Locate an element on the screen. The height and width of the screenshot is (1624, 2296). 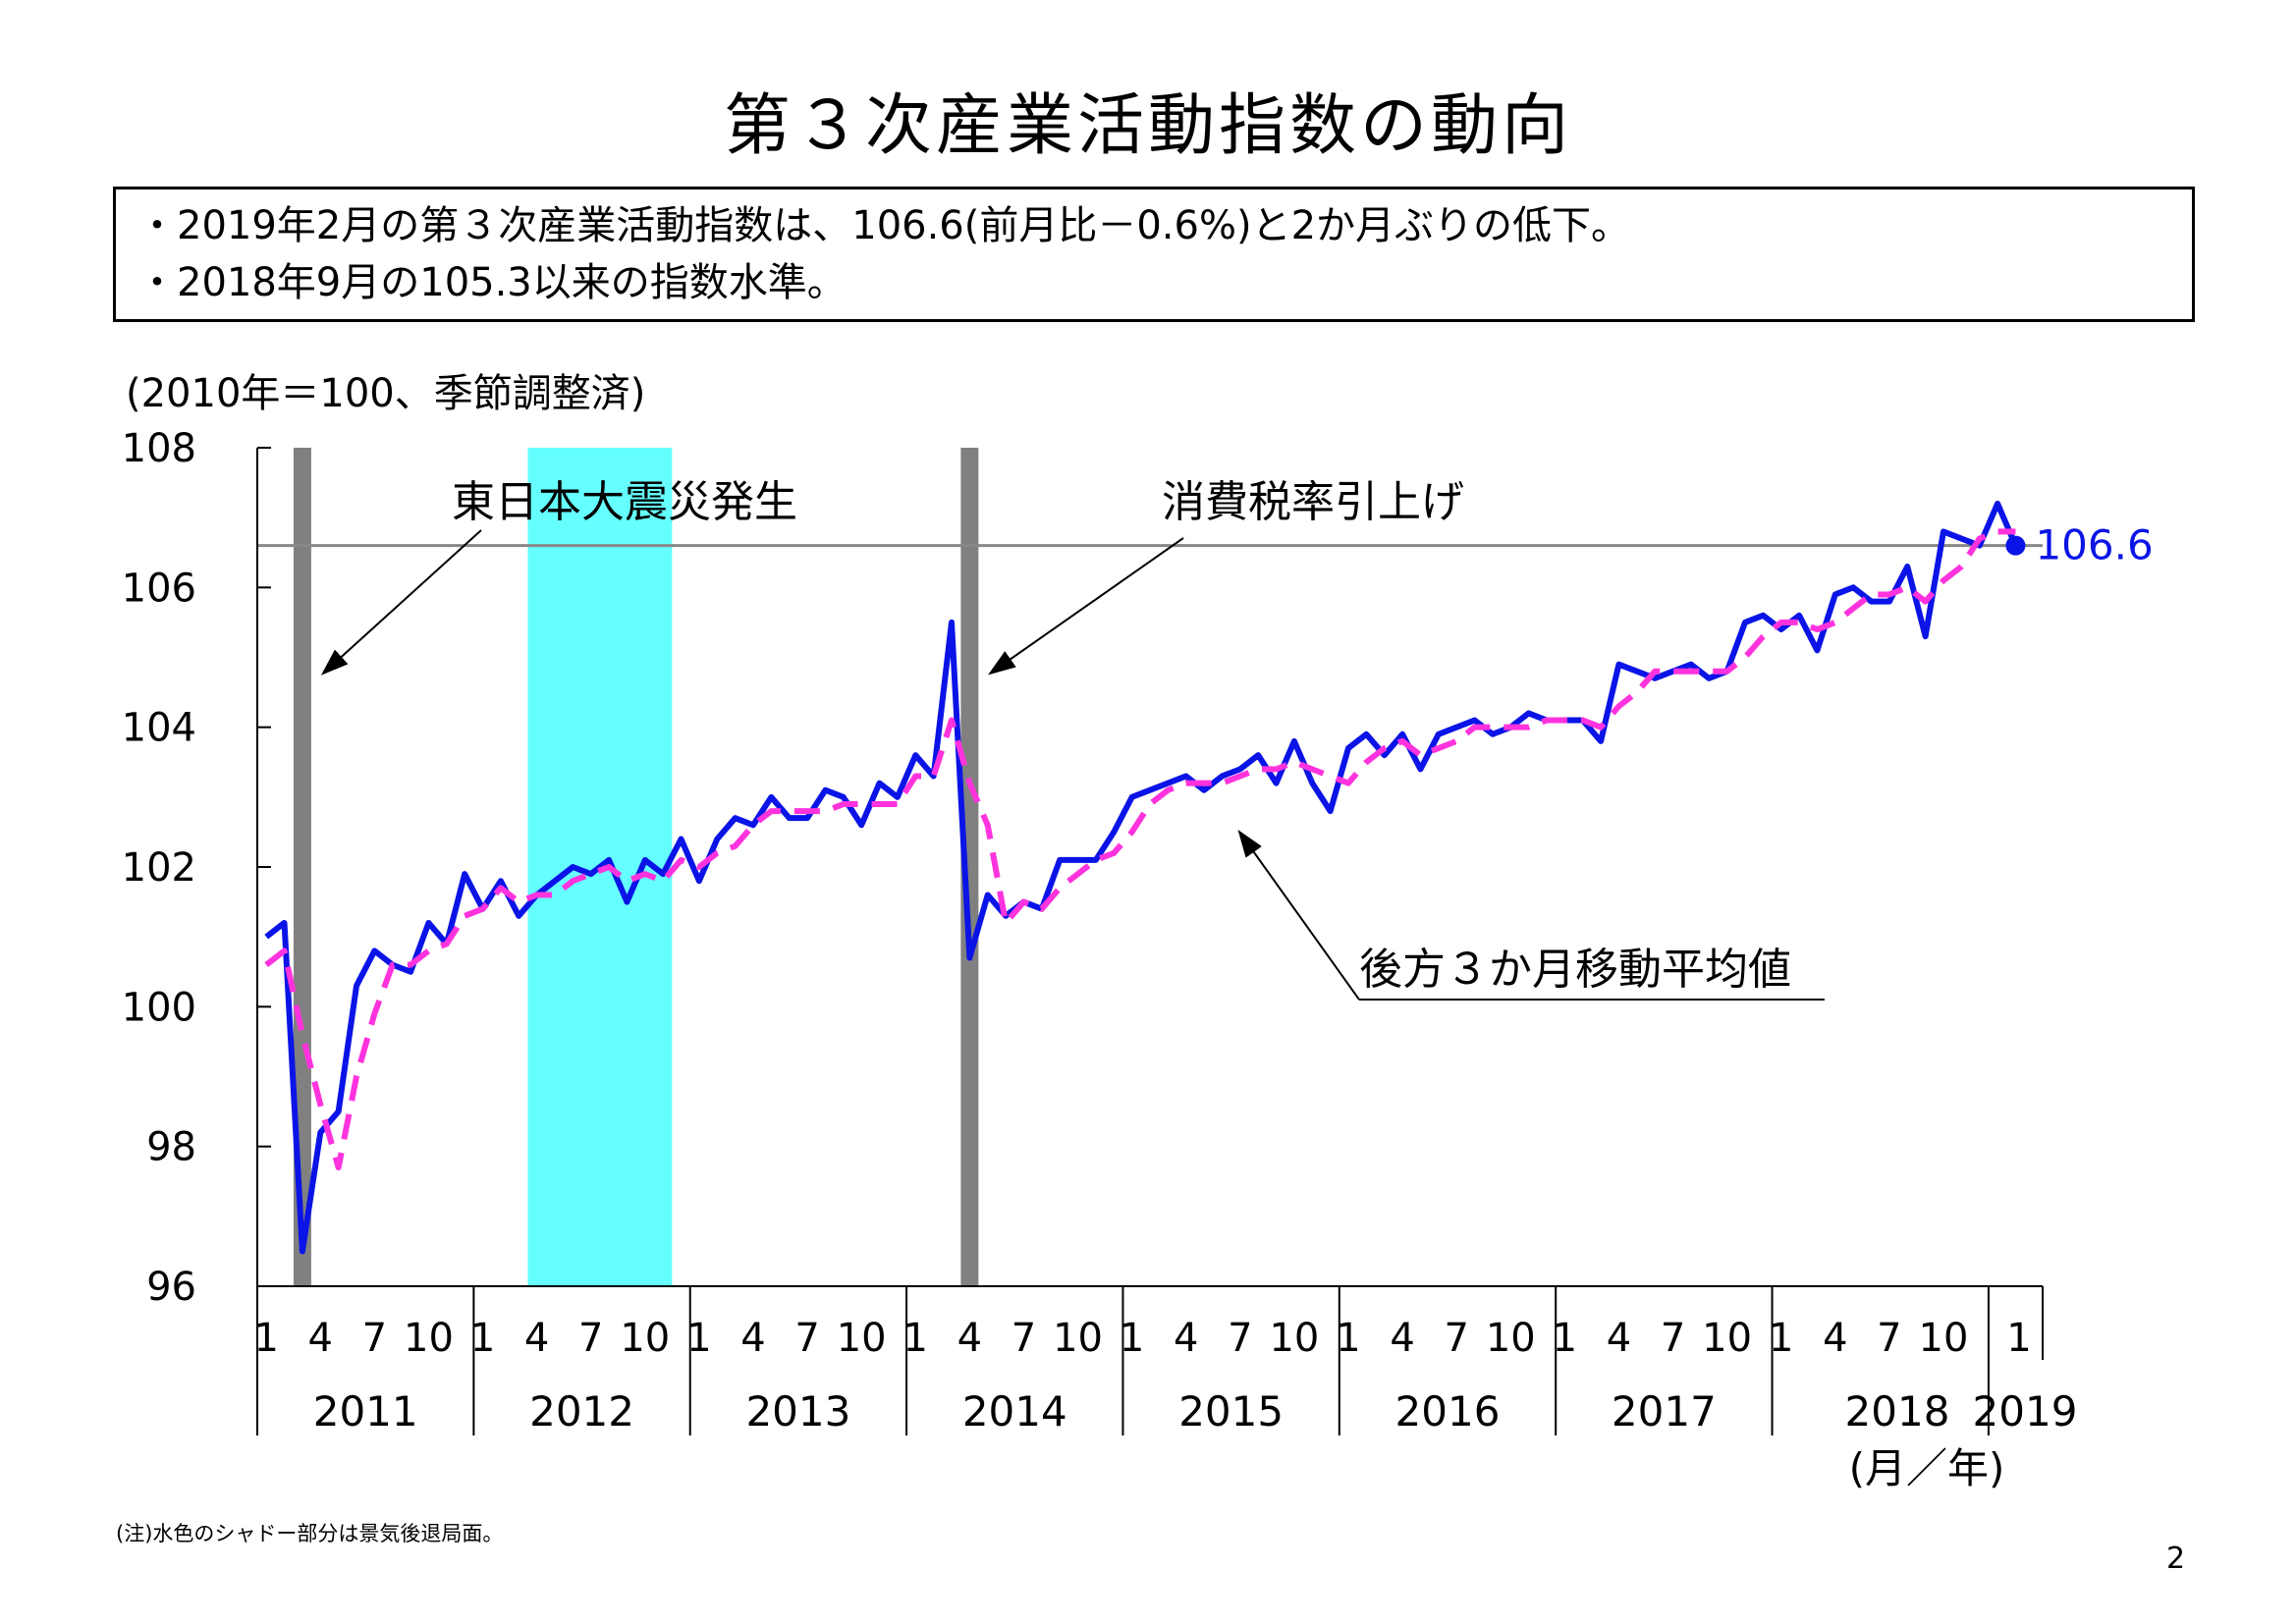
footnote: (注)水色のシャドー部分は景気後退局面。 is located at coordinates (310, 1533).